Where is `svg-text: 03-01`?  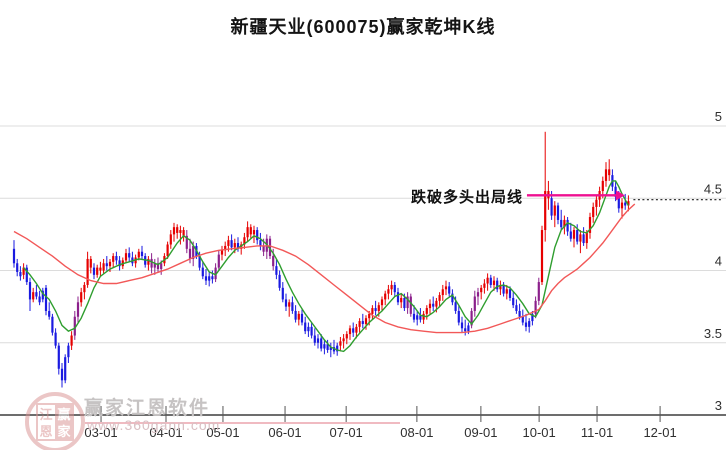 svg-text: 03-01 is located at coordinates (100, 432).